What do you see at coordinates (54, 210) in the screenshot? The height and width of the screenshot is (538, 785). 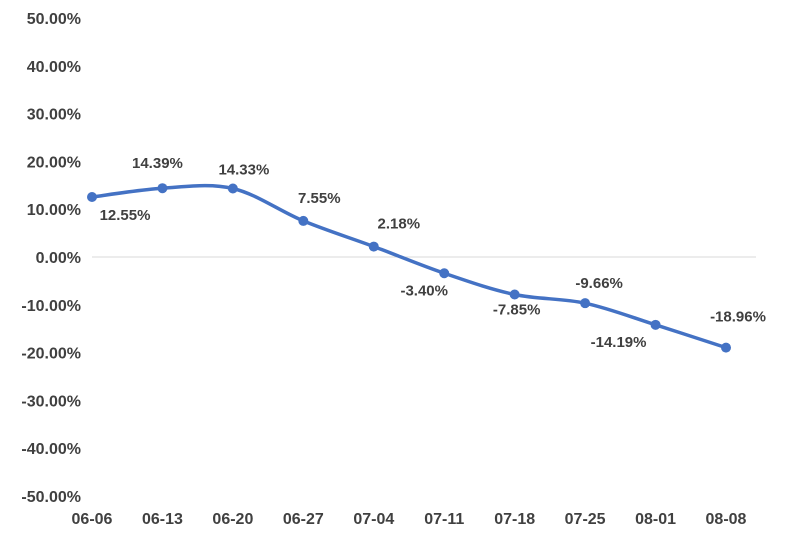 I see `y-tick-label: 10.00%` at bounding box center [54, 210].